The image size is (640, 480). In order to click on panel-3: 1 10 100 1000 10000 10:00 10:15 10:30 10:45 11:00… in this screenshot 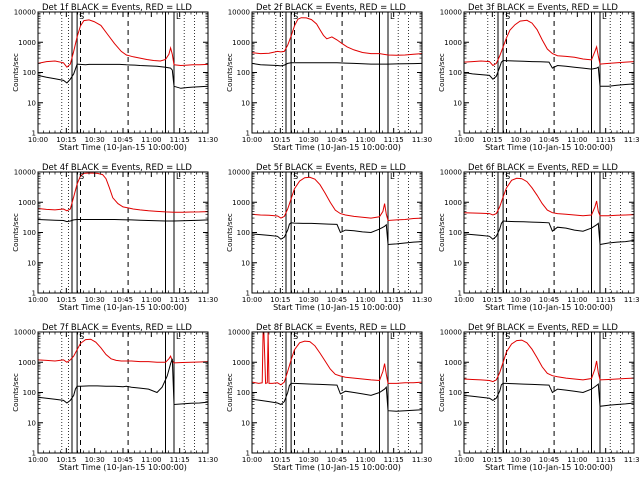, I will do `click(539, 77)`.